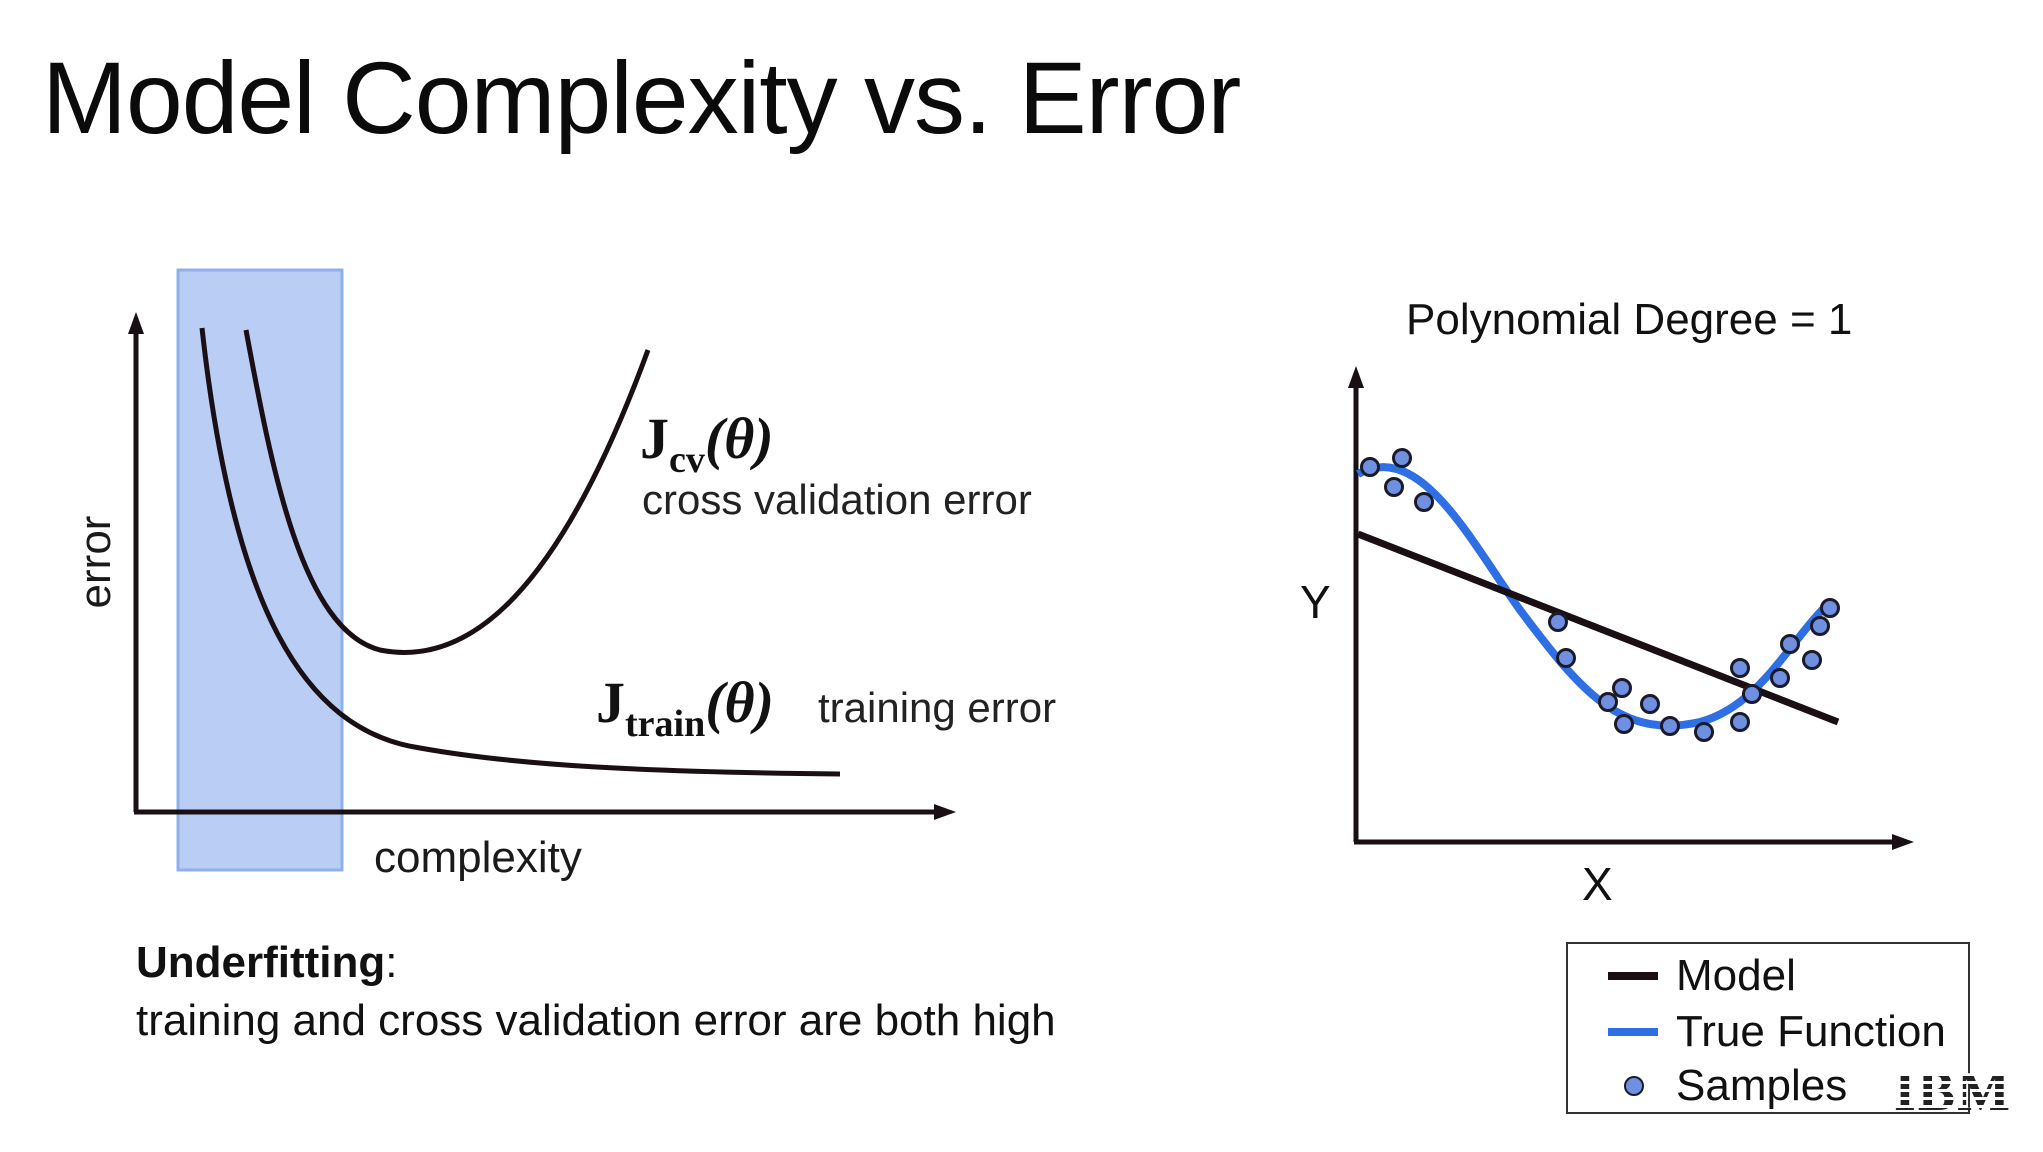 Image resolution: width=2043 pixels, height=1152 pixels. Describe the element at coordinates (1633, 1032) in the screenshot. I see `true-function-swatch` at that location.